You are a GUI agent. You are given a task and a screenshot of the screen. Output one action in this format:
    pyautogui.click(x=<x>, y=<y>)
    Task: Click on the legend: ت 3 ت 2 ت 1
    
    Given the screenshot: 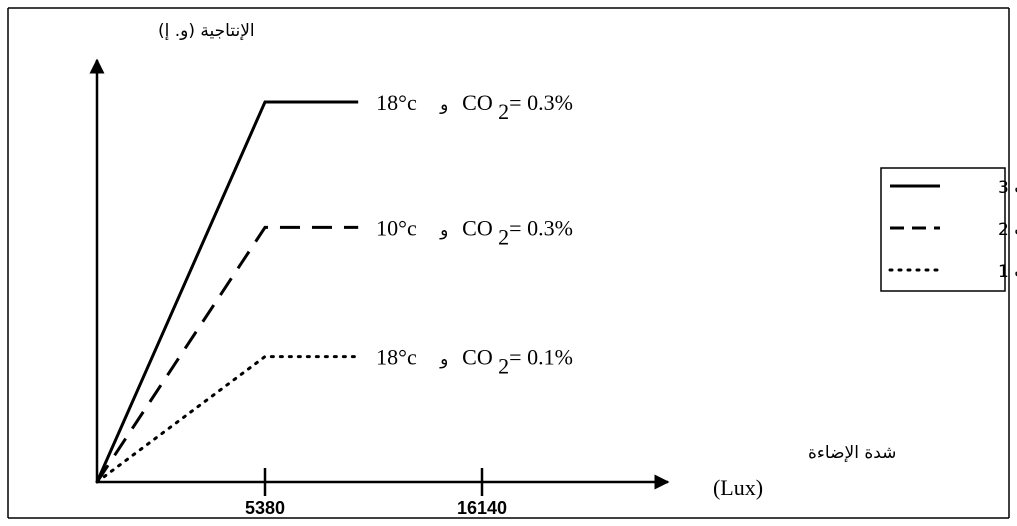 What is the action you would take?
    pyautogui.click(x=952, y=230)
    